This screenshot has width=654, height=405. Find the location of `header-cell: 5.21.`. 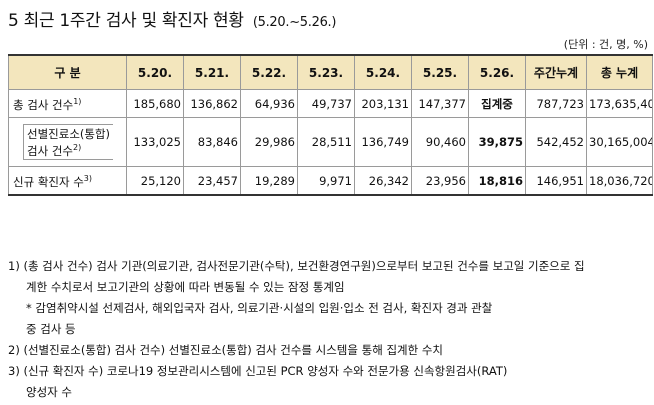

header-cell: 5.21. is located at coordinates (212, 72).